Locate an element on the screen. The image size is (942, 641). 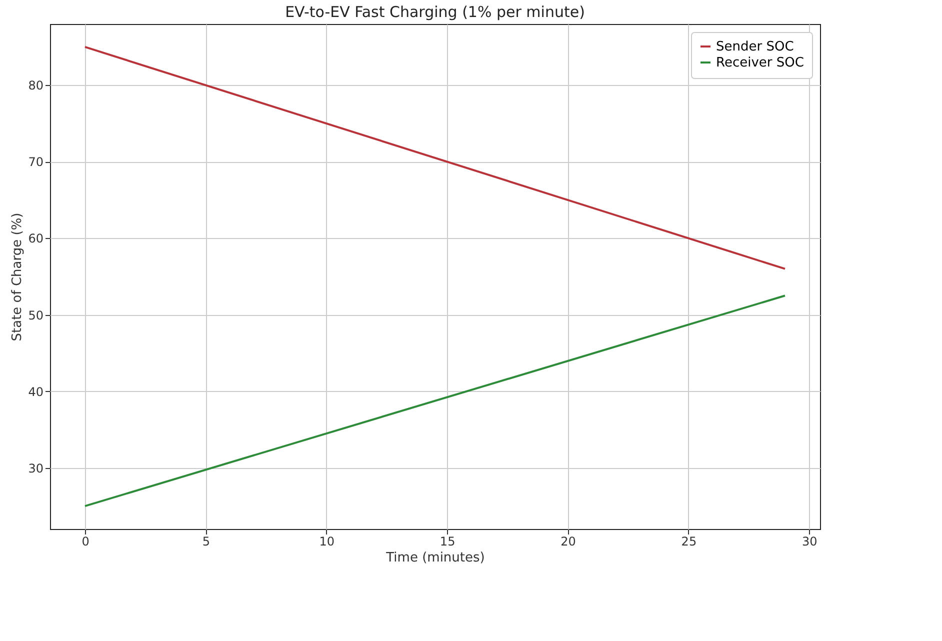
y-tick-label: 30 is located at coordinates (36, 468).